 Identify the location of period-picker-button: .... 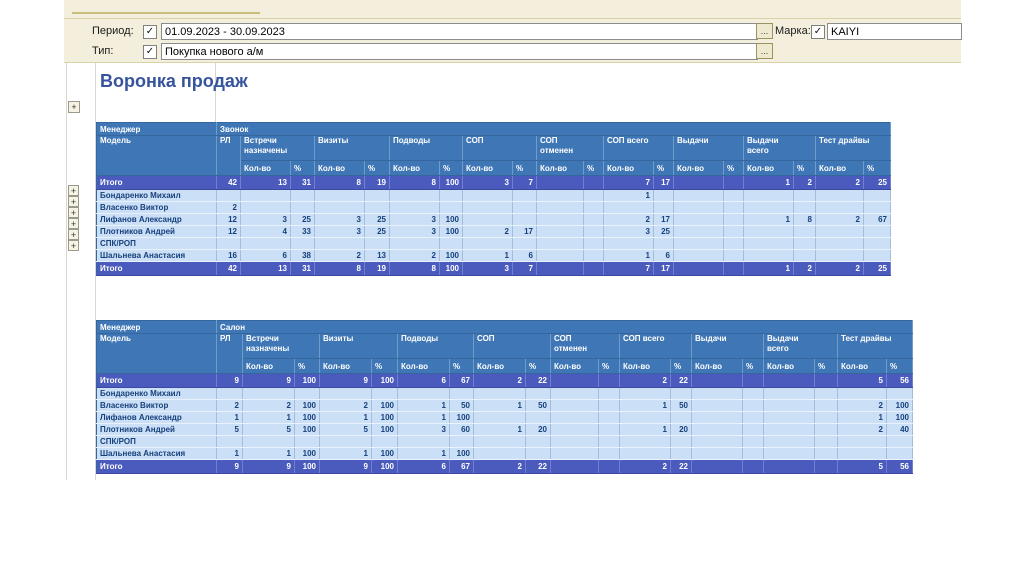
(764, 31).